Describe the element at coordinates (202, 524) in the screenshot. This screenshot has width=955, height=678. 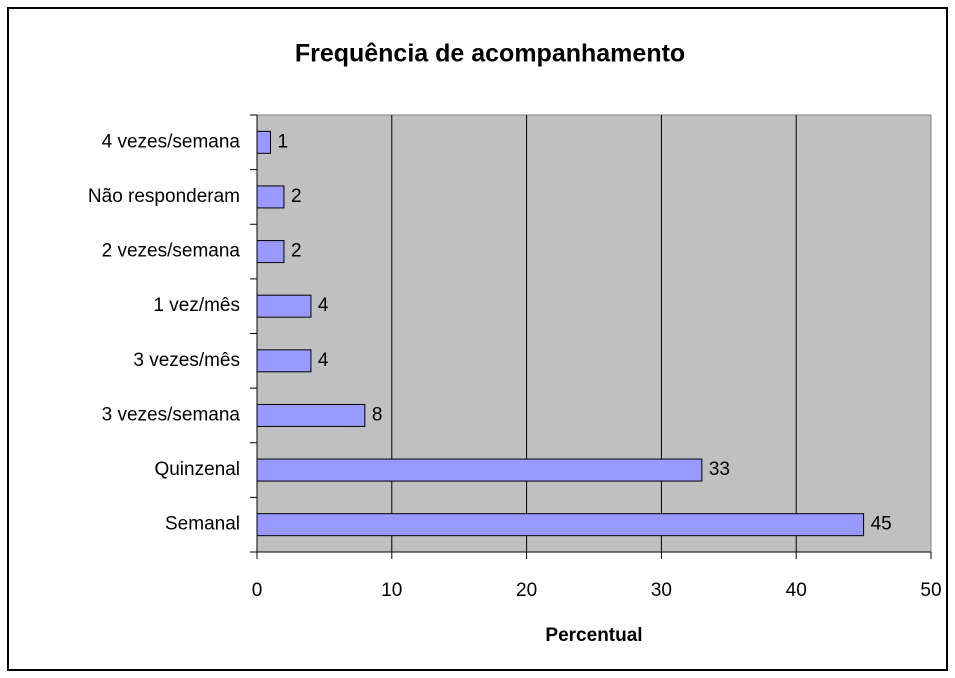
I see `y-tick-label: Semanal` at that location.